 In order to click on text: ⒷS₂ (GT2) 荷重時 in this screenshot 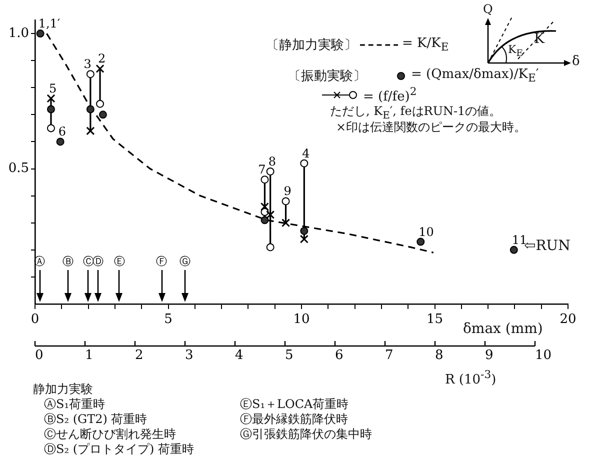, I will do `click(96, 419)`.